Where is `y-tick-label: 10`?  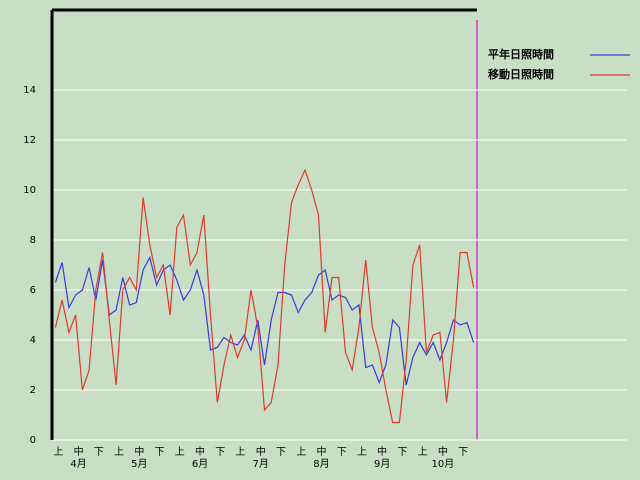 y-tick-label: 10 is located at coordinates (29, 190).